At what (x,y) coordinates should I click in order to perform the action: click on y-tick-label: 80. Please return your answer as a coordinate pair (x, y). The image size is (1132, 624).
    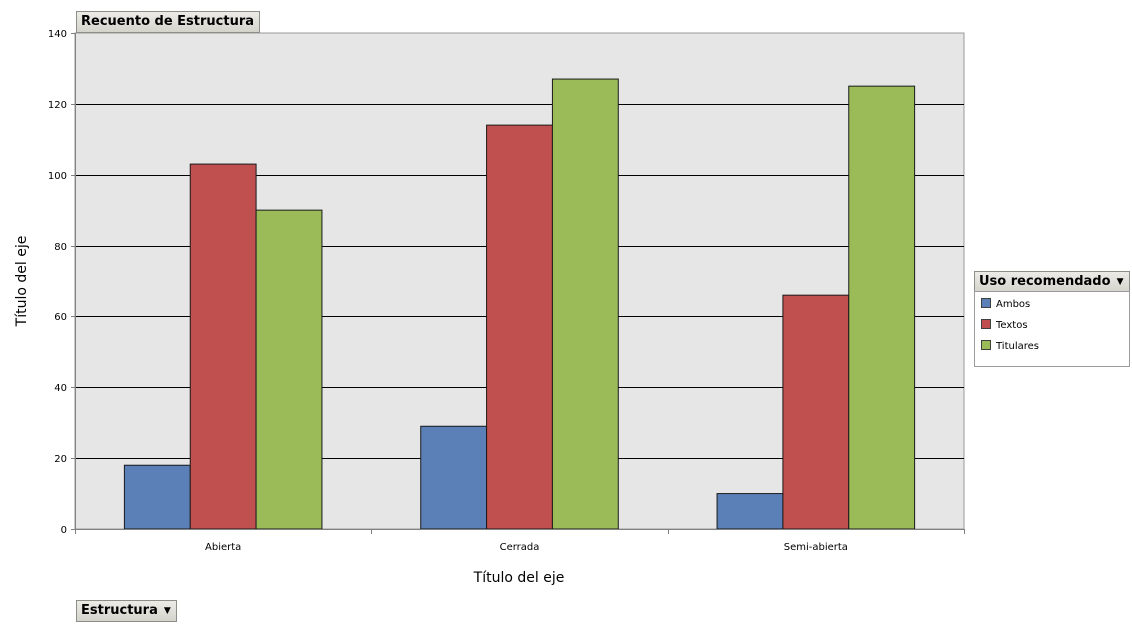
    Looking at the image, I should click on (60, 247).